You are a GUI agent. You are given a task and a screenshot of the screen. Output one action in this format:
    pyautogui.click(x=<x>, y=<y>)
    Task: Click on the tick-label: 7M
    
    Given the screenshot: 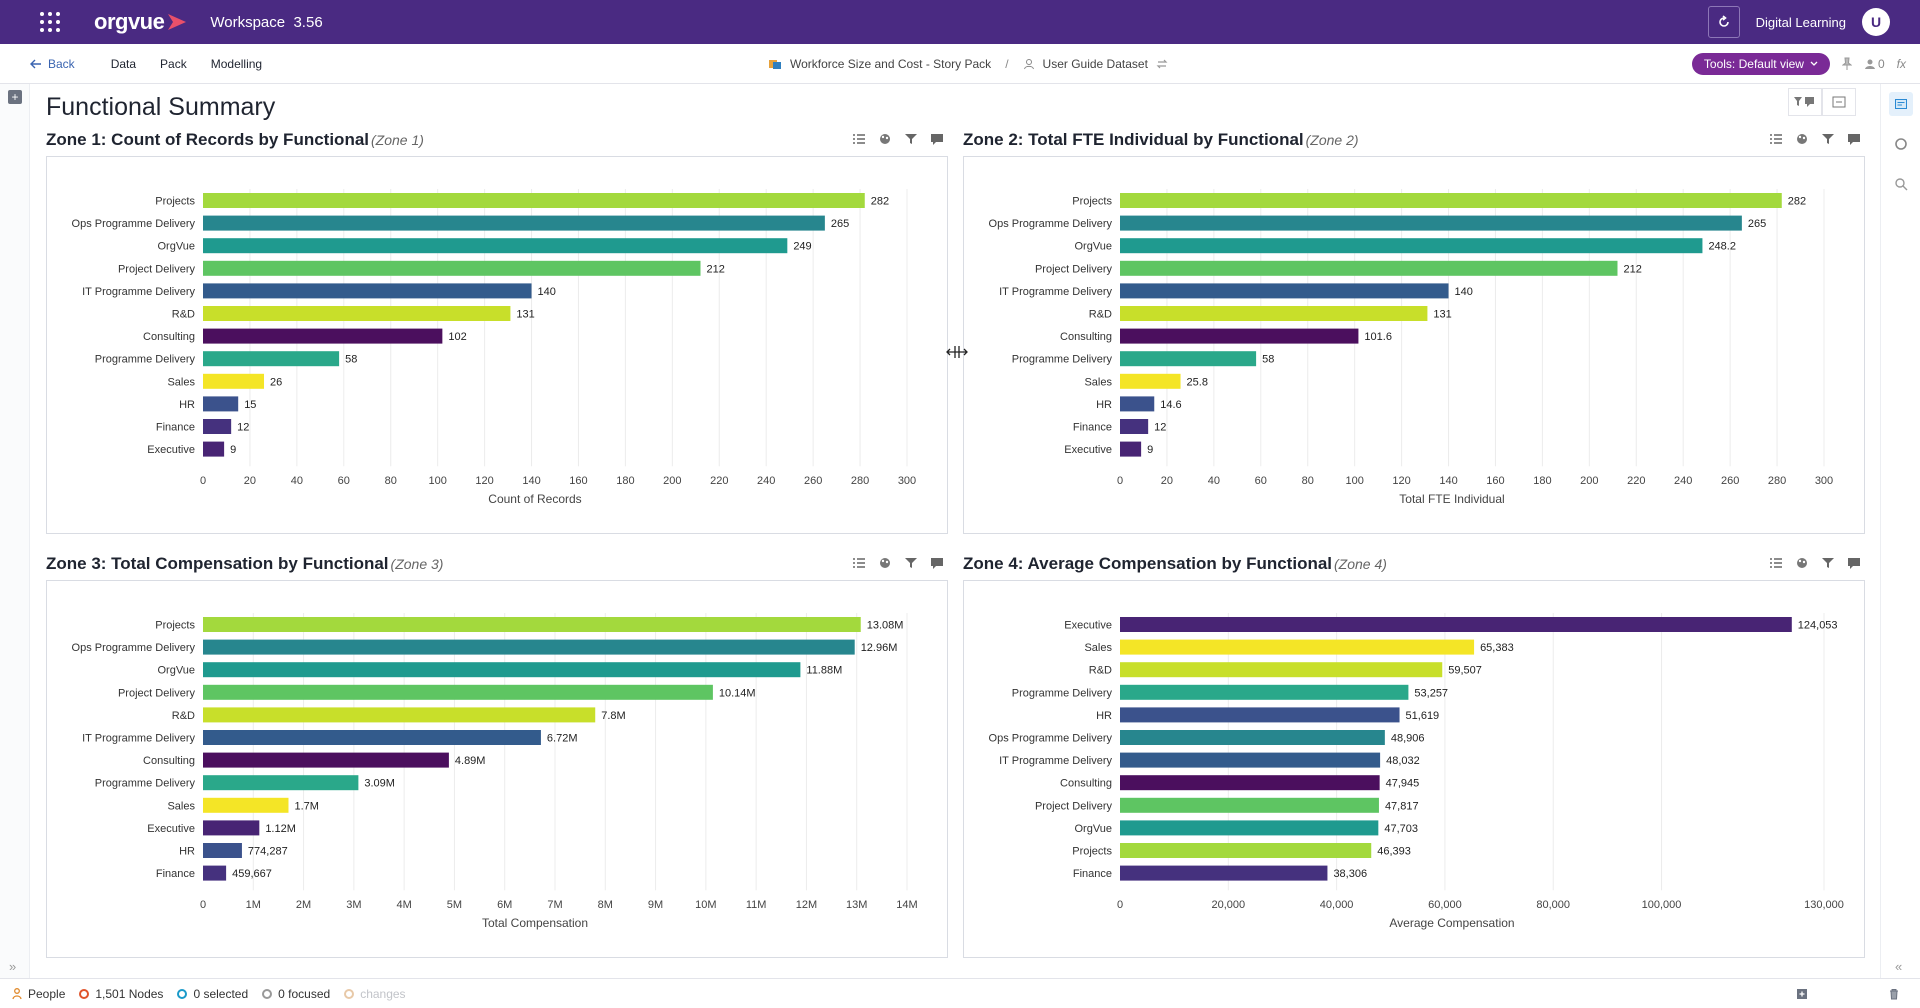 What is the action you would take?
    pyautogui.click(x=554, y=905)
    